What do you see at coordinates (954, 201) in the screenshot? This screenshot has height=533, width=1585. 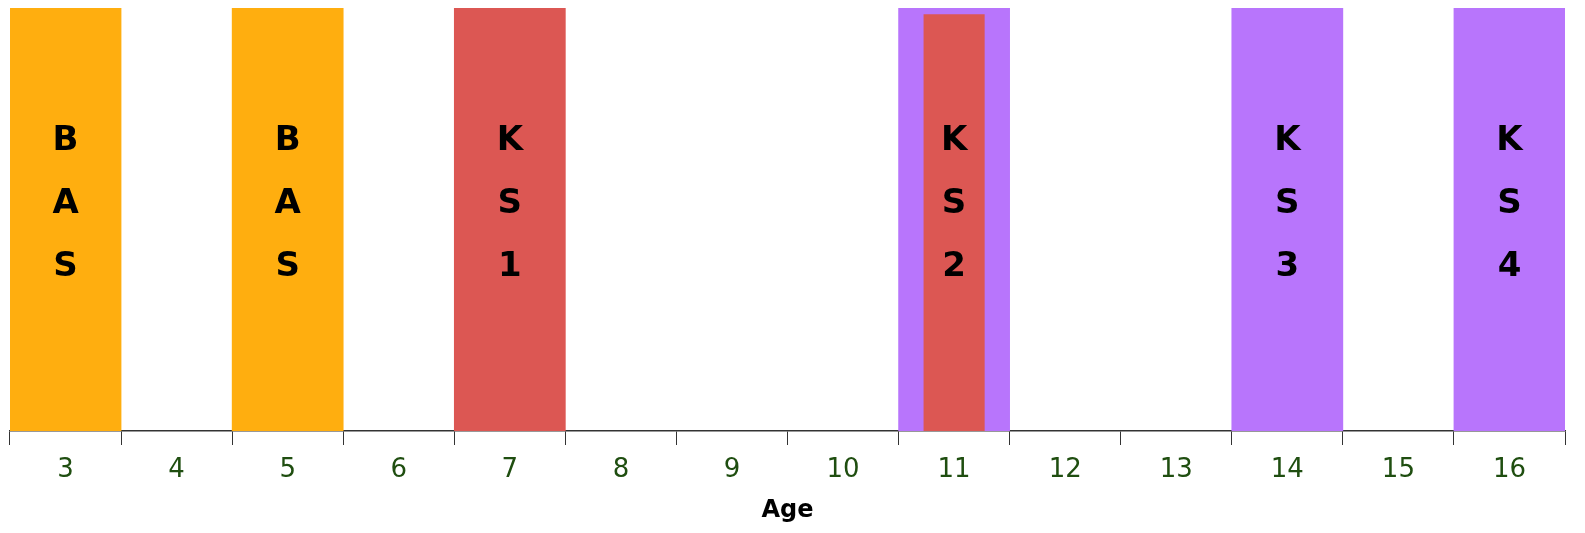 I see `annotation: KS2` at bounding box center [954, 201].